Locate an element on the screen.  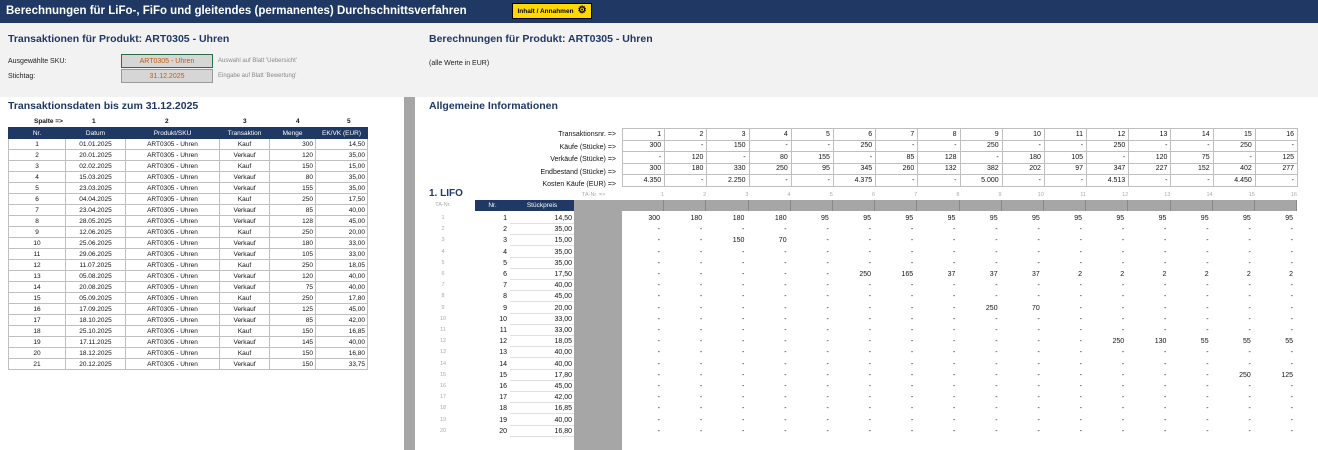
table-cell: 40,00 is located at coordinates (341, 210).